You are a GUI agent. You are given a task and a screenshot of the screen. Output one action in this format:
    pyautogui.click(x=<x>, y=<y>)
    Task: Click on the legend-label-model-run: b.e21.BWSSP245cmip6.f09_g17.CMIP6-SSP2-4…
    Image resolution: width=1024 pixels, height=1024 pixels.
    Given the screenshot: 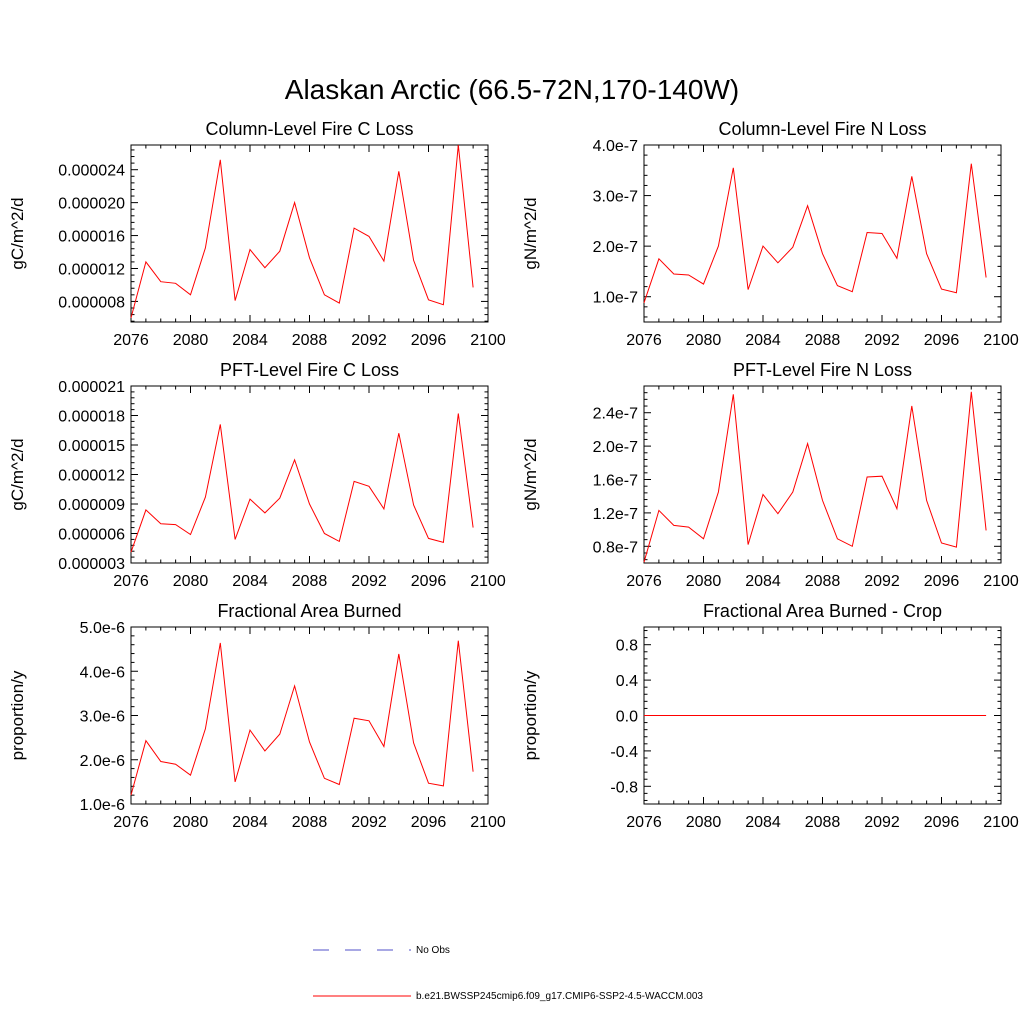 What is the action you would take?
    pyautogui.click(x=559, y=996)
    